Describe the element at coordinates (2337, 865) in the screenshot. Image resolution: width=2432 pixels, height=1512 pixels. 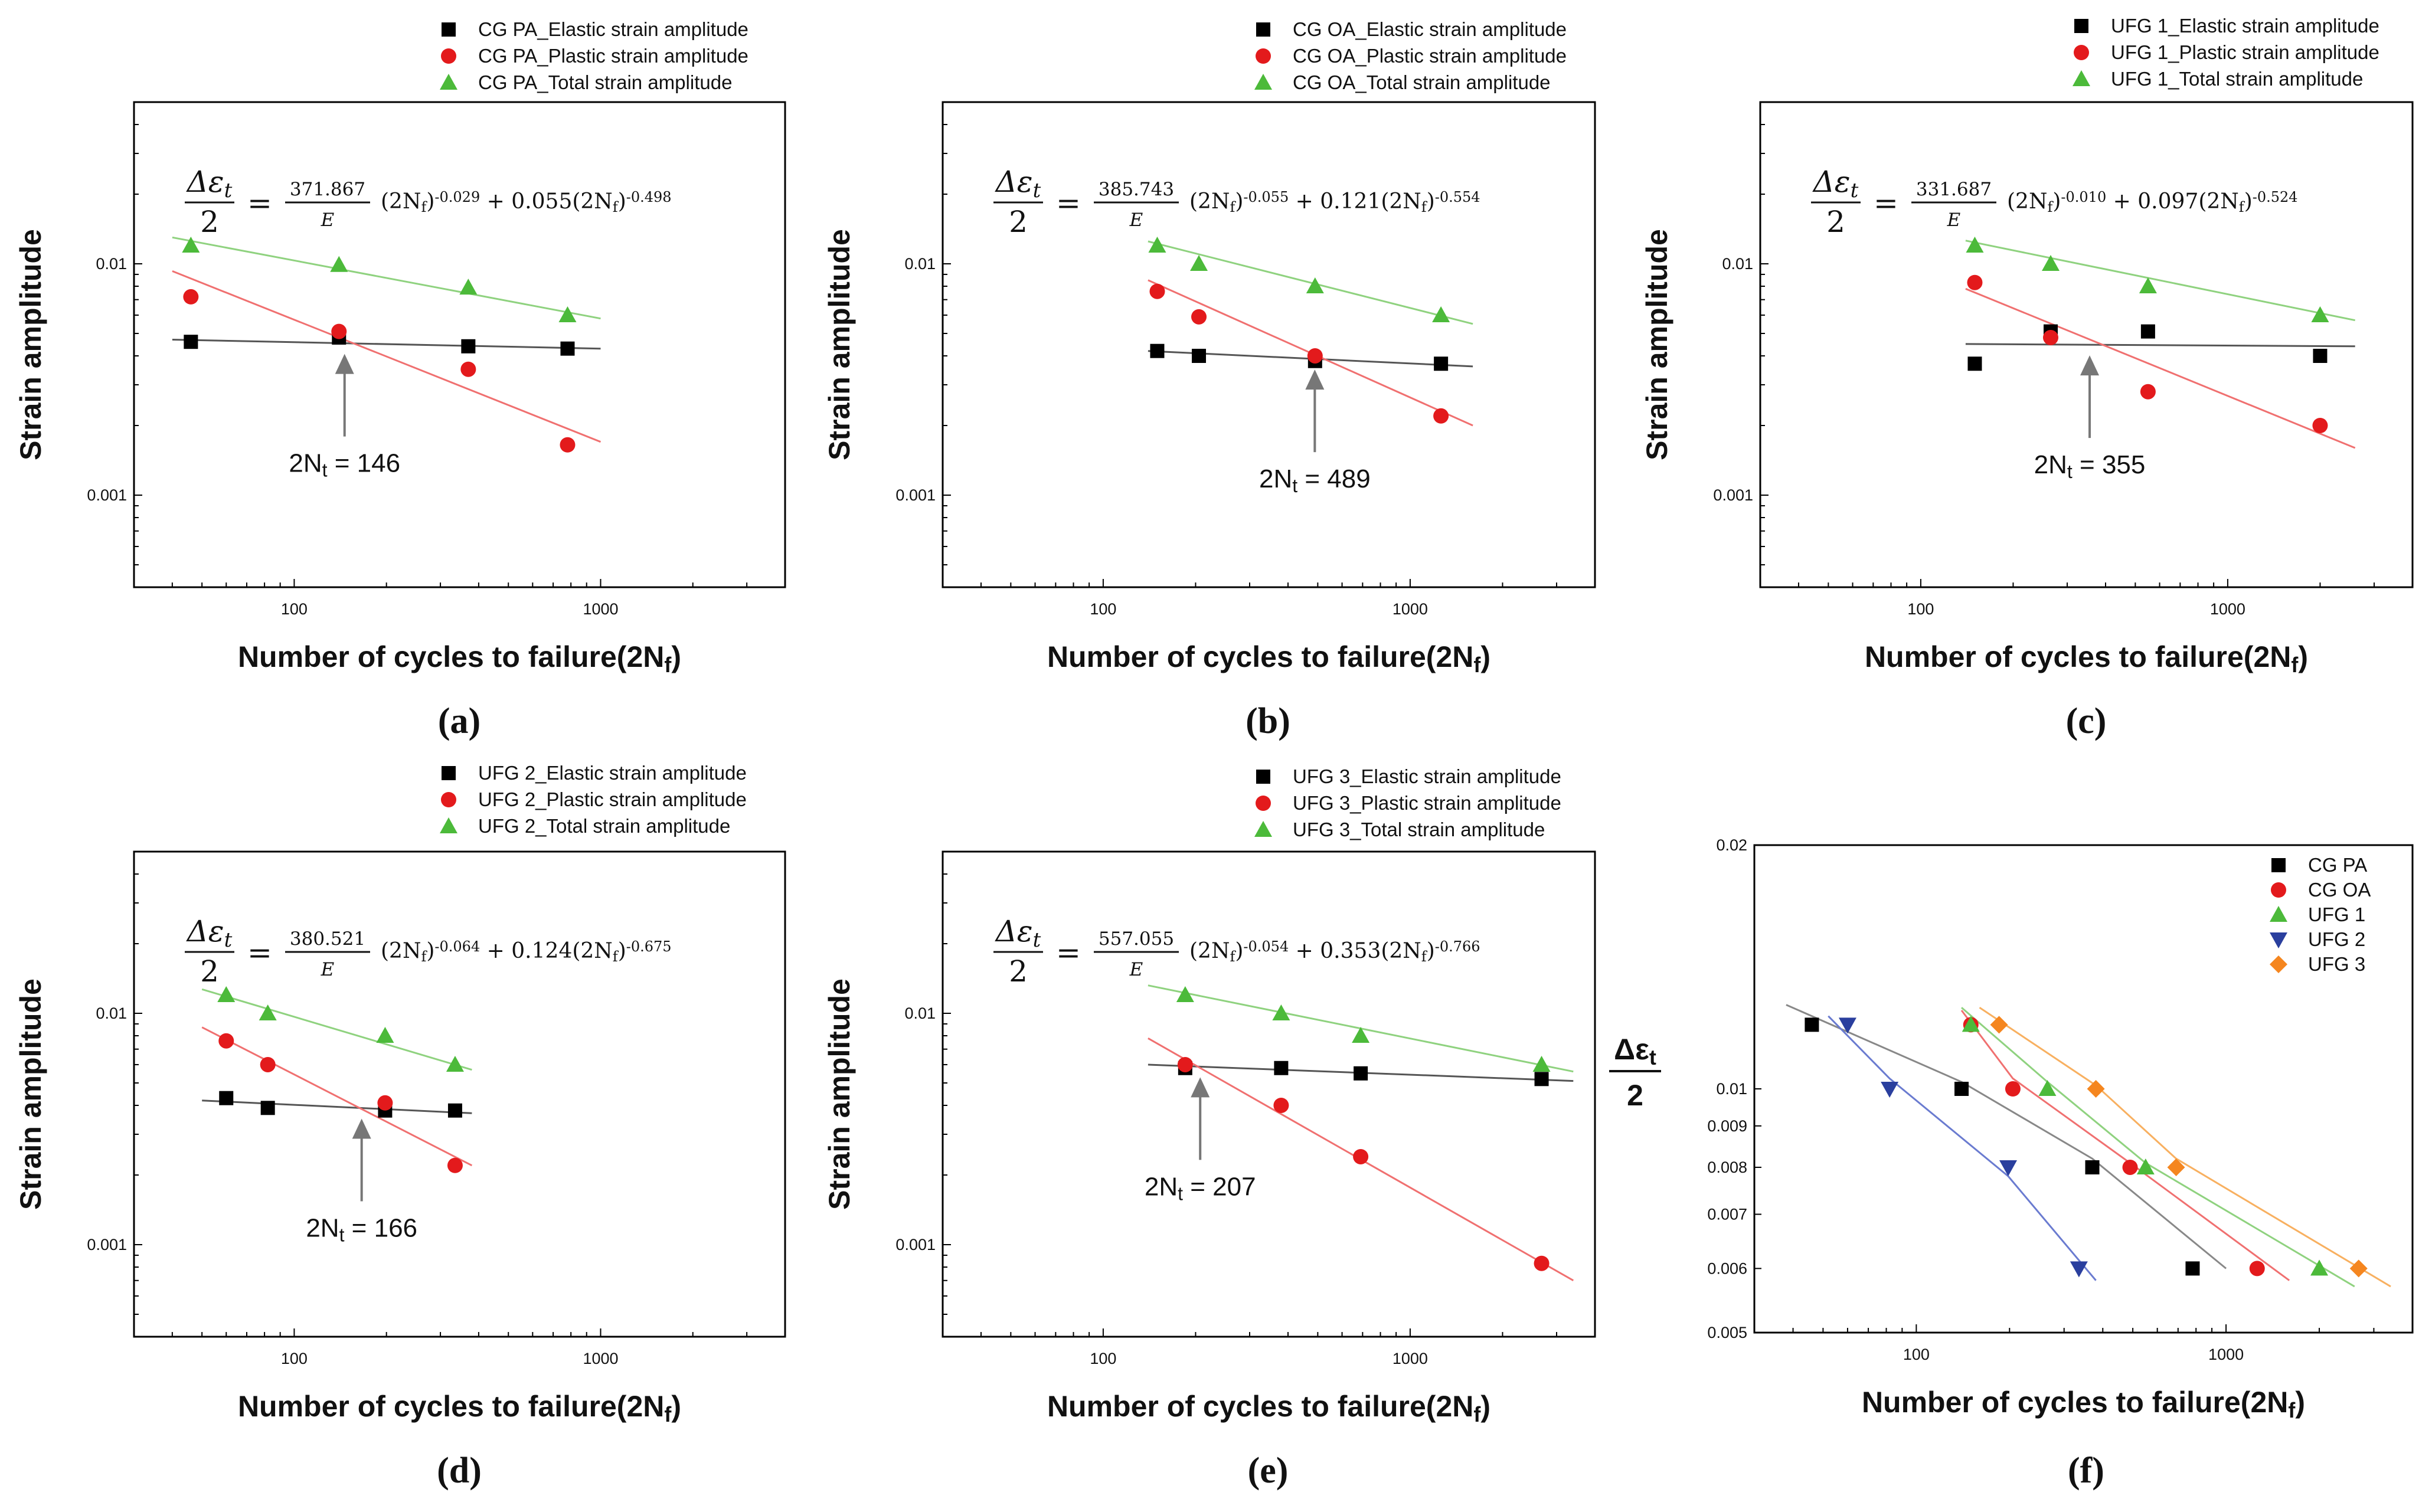
I see `legend-label-f-0: CG PA` at that location.